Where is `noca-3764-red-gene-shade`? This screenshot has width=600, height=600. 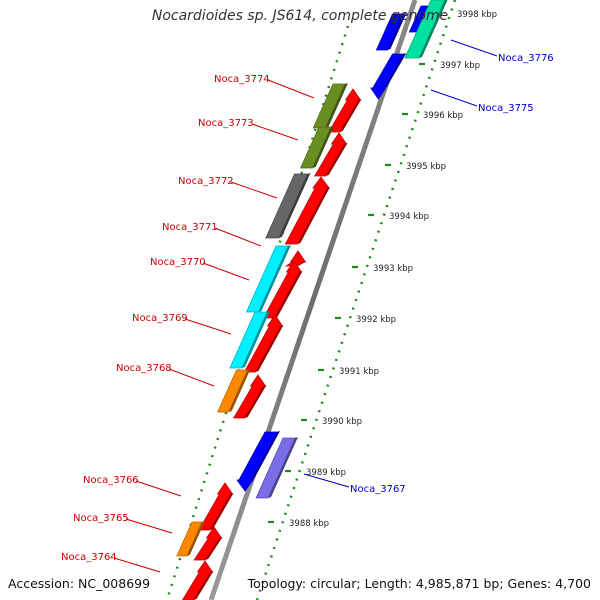
noca-3764-red-gene-shade is located at coordinates (203, 585).